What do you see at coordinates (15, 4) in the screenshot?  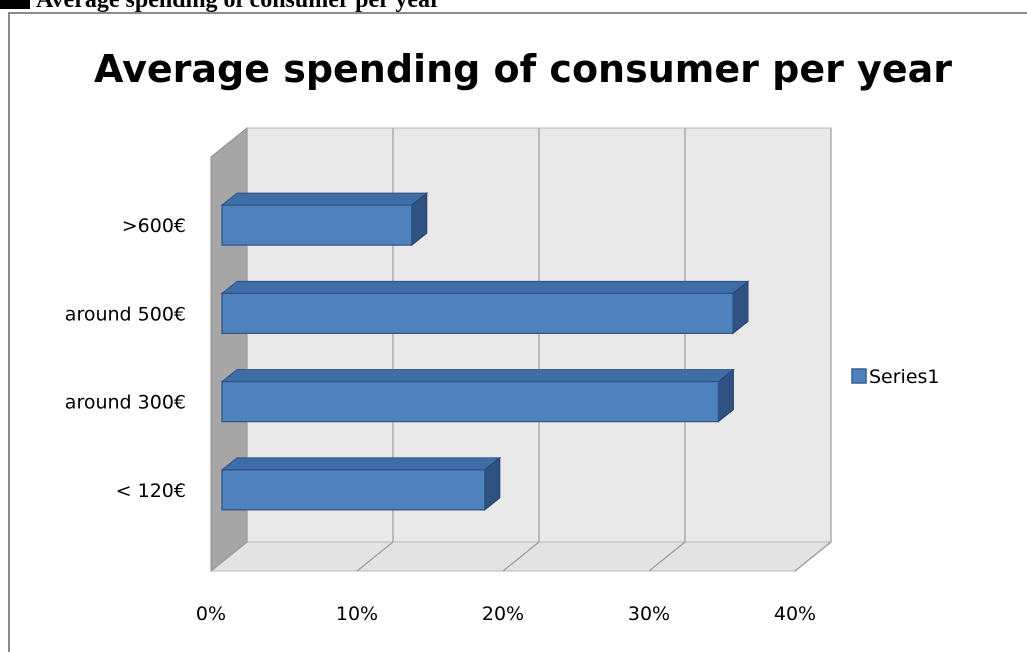 I see `document-edge-mark` at bounding box center [15, 4].